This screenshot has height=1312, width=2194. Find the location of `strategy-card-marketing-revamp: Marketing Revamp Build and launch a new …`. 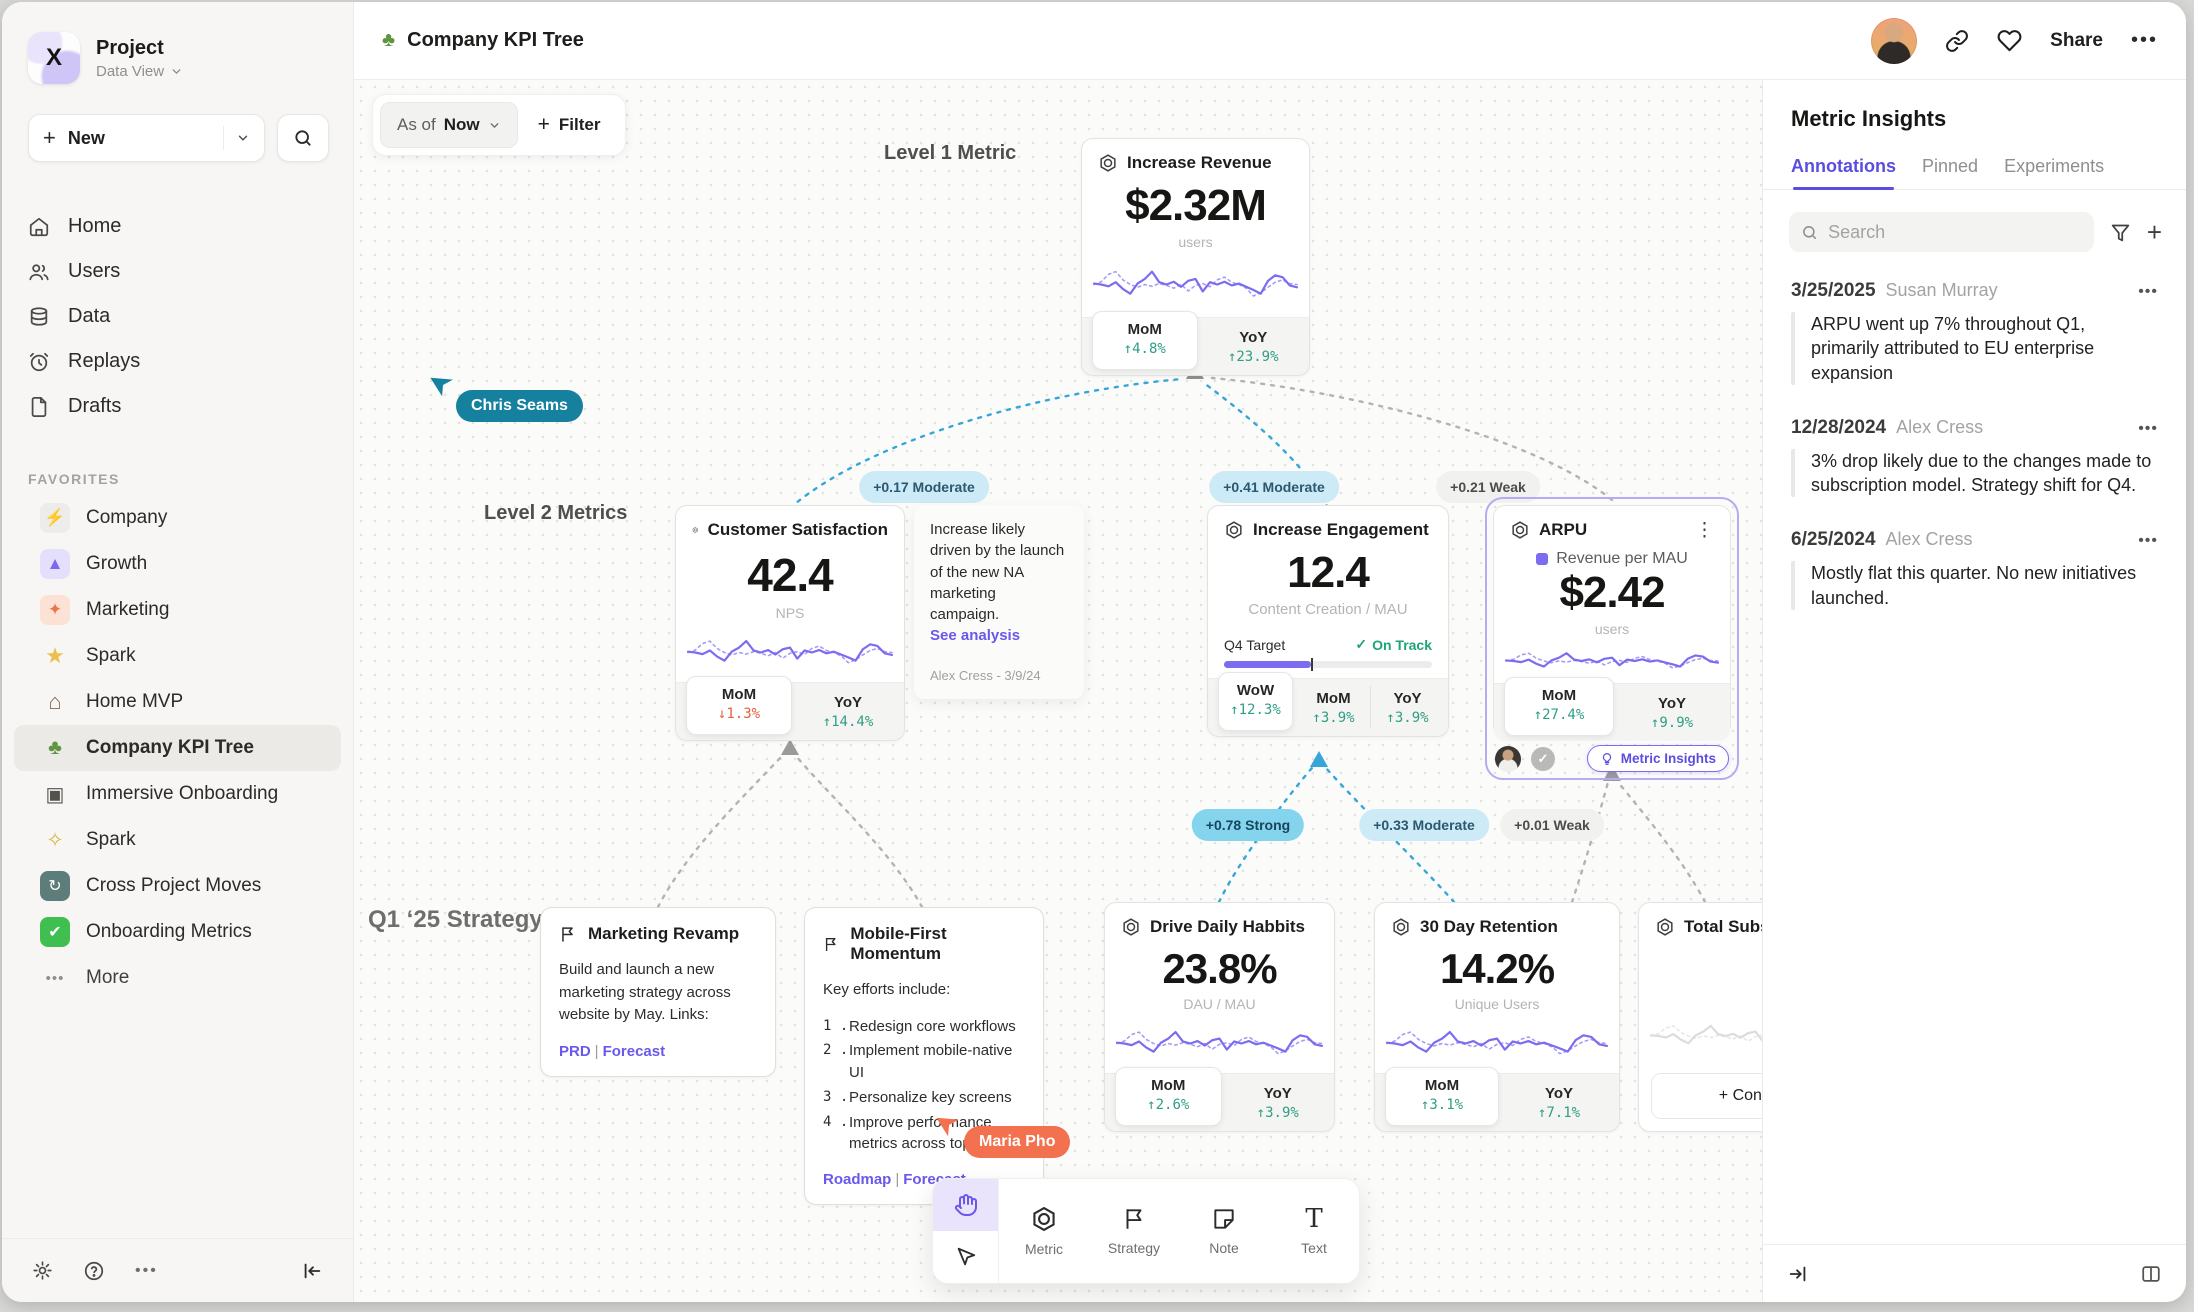

strategy-card-marketing-revamp: Marketing Revamp Build and launch a new … is located at coordinates (658, 992).